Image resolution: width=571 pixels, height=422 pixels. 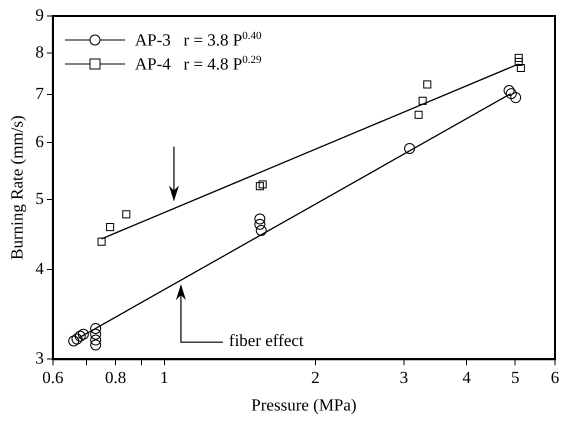 What do you see at coordinates (198, 64) in the screenshot?
I see `legend-label: AP-4 r = 4.8 P$^{0.29}$` at bounding box center [198, 64].